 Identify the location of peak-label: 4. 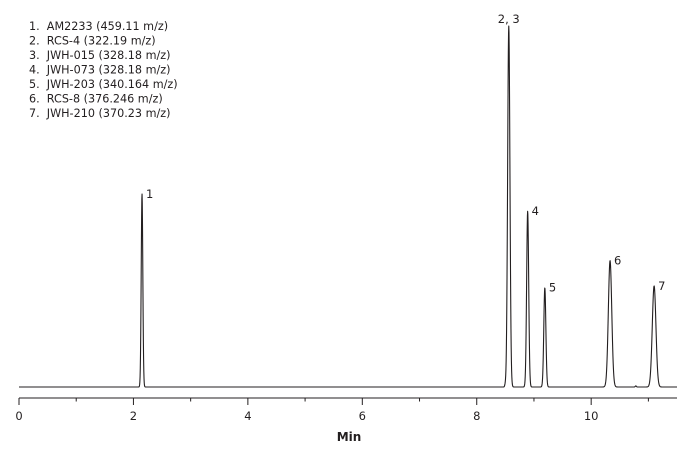
(535, 211).